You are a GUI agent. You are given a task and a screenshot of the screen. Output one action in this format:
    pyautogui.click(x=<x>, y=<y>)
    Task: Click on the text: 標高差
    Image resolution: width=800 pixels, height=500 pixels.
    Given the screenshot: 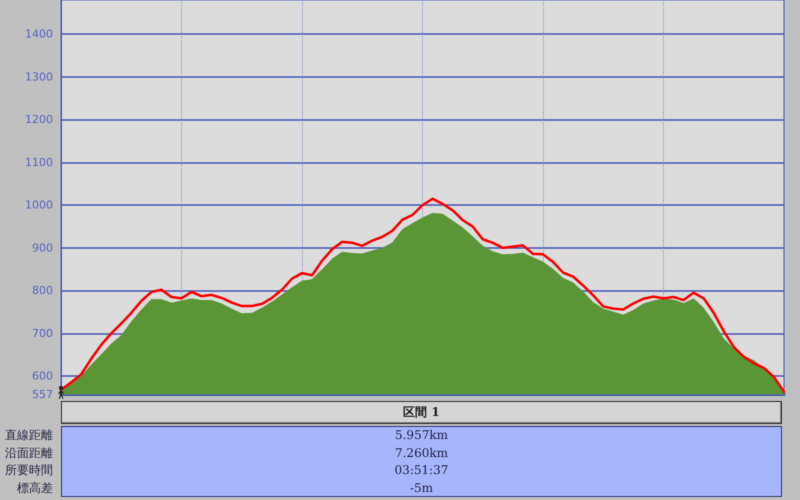 What is the action you would take?
    pyautogui.click(x=34, y=488)
    